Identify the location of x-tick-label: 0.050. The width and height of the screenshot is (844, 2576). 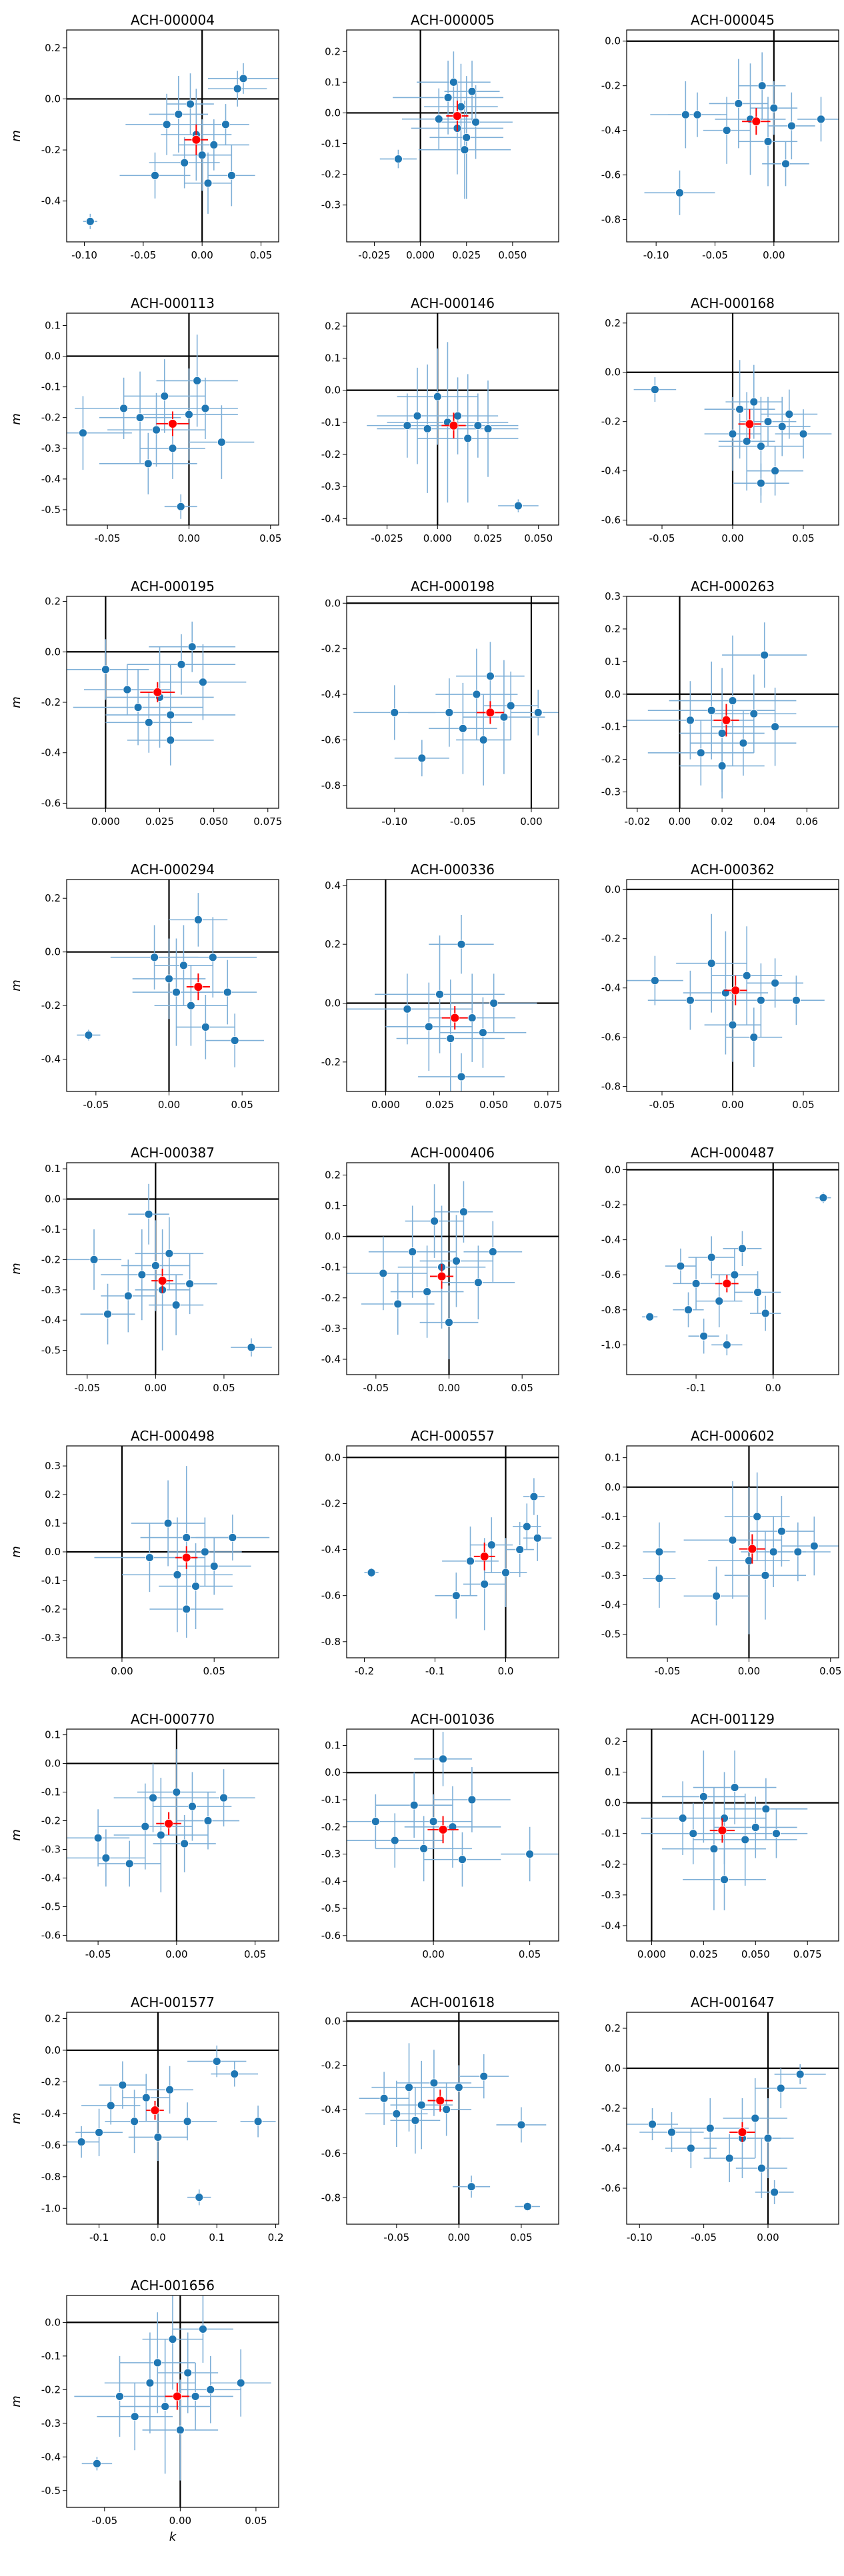
(755, 1954).